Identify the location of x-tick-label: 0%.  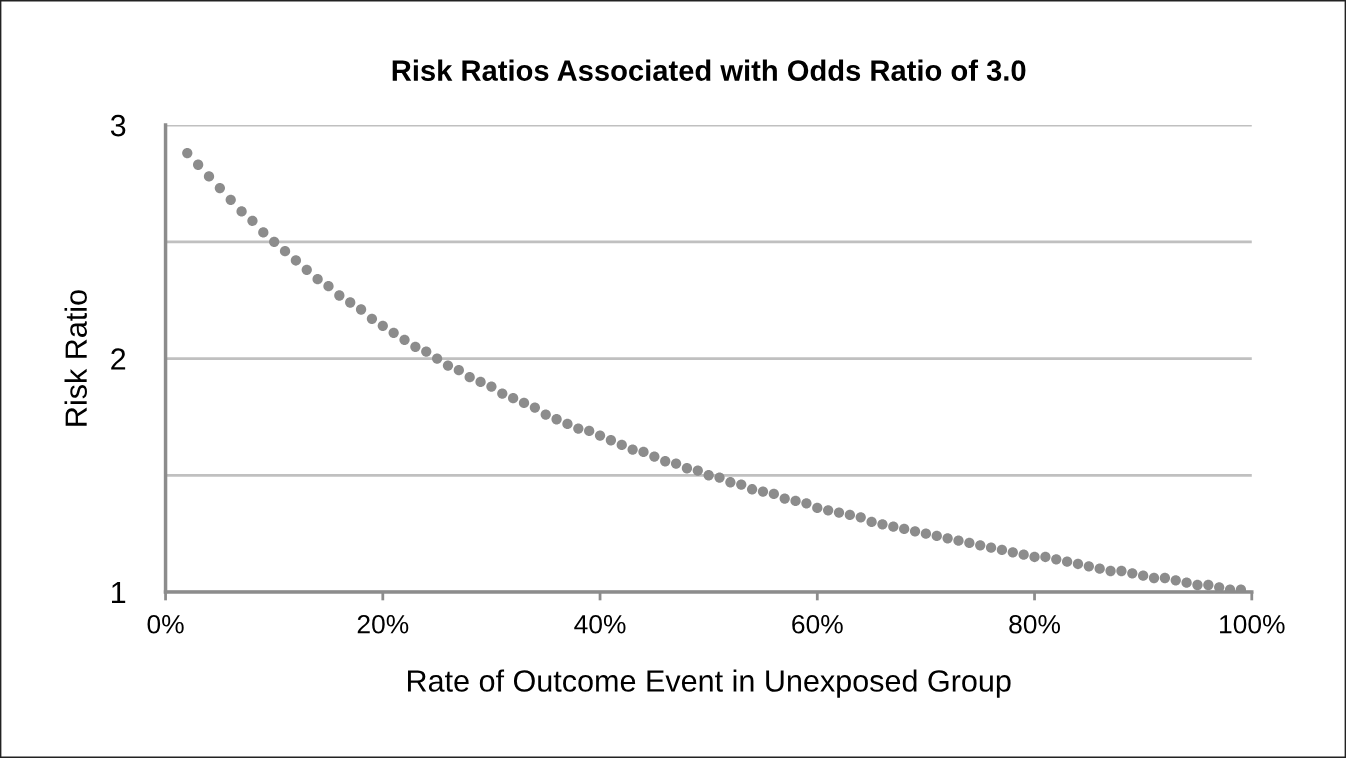
(165, 624).